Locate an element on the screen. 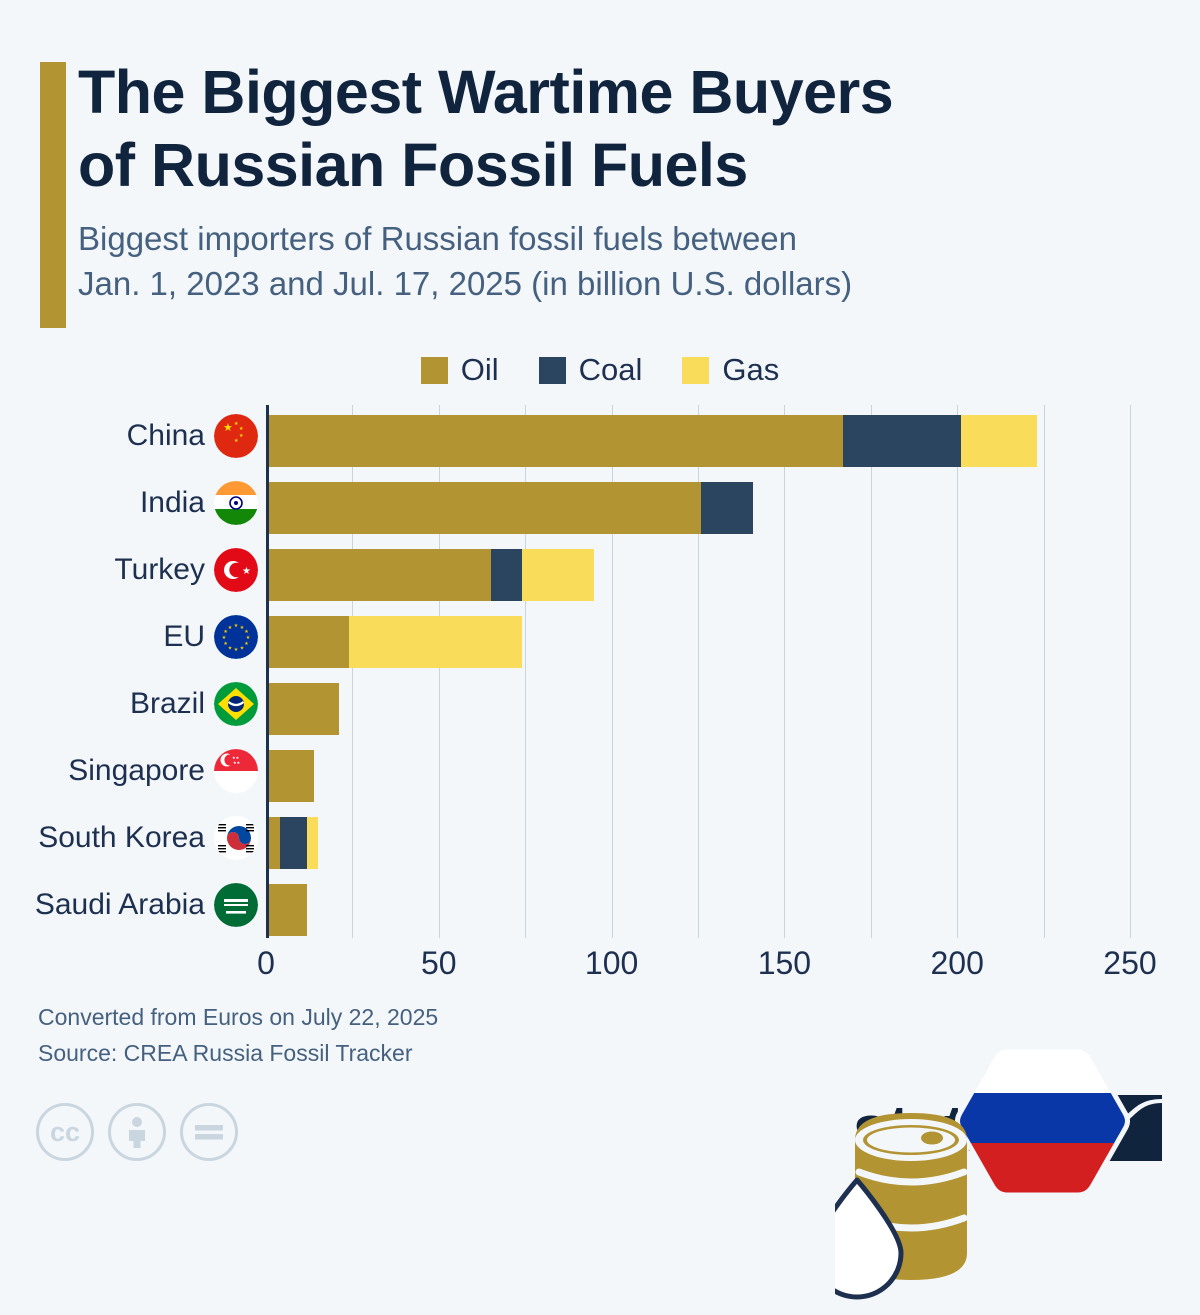 The height and width of the screenshot is (1315, 1200). chart-legend: Oil Coal Gas is located at coordinates (600, 370).